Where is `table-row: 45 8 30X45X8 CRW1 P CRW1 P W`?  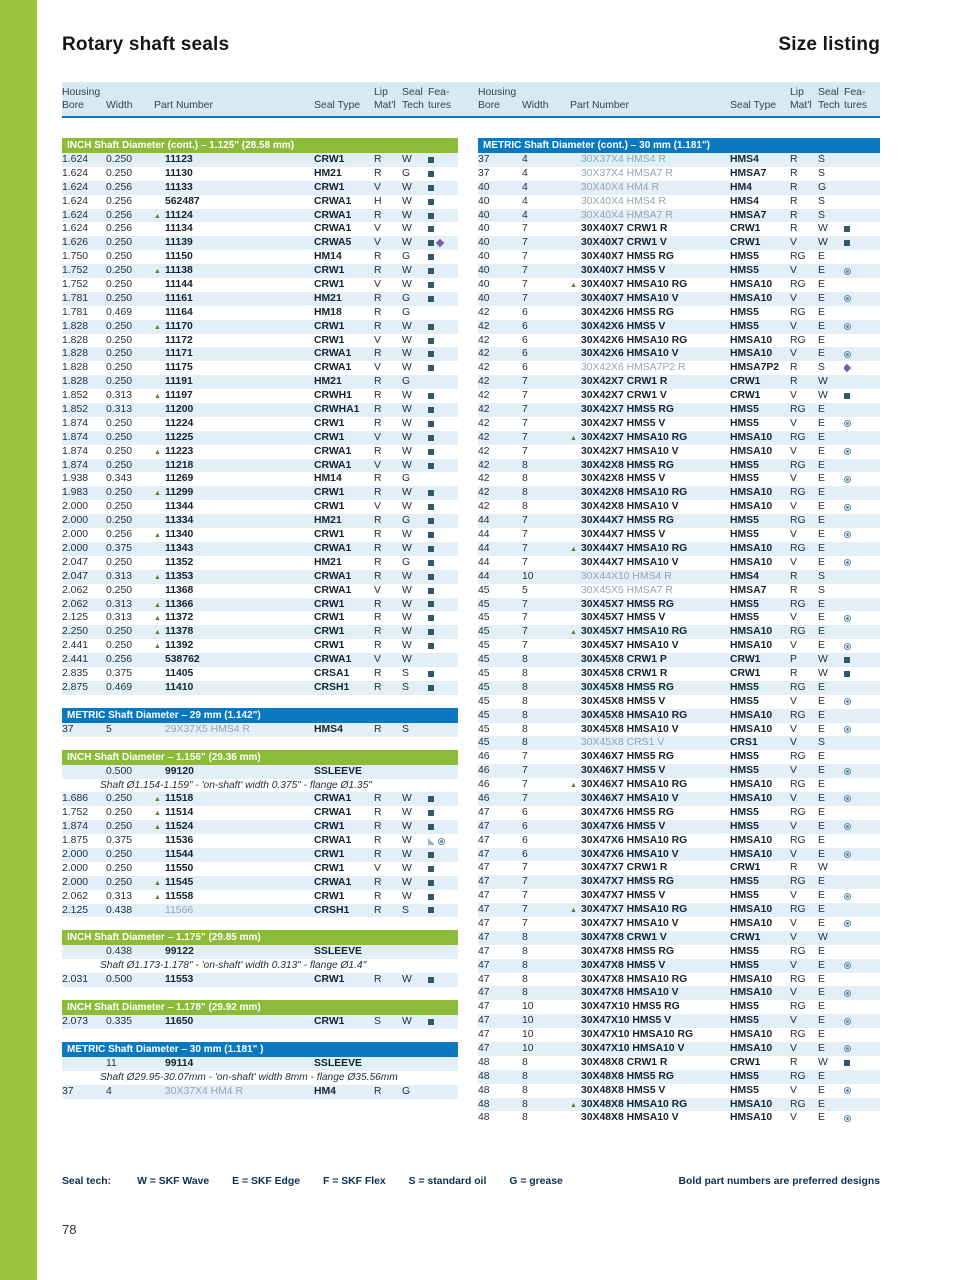
table-row: 45 8 30X45X8 CRW1 P CRW1 P W is located at coordinates (679, 660).